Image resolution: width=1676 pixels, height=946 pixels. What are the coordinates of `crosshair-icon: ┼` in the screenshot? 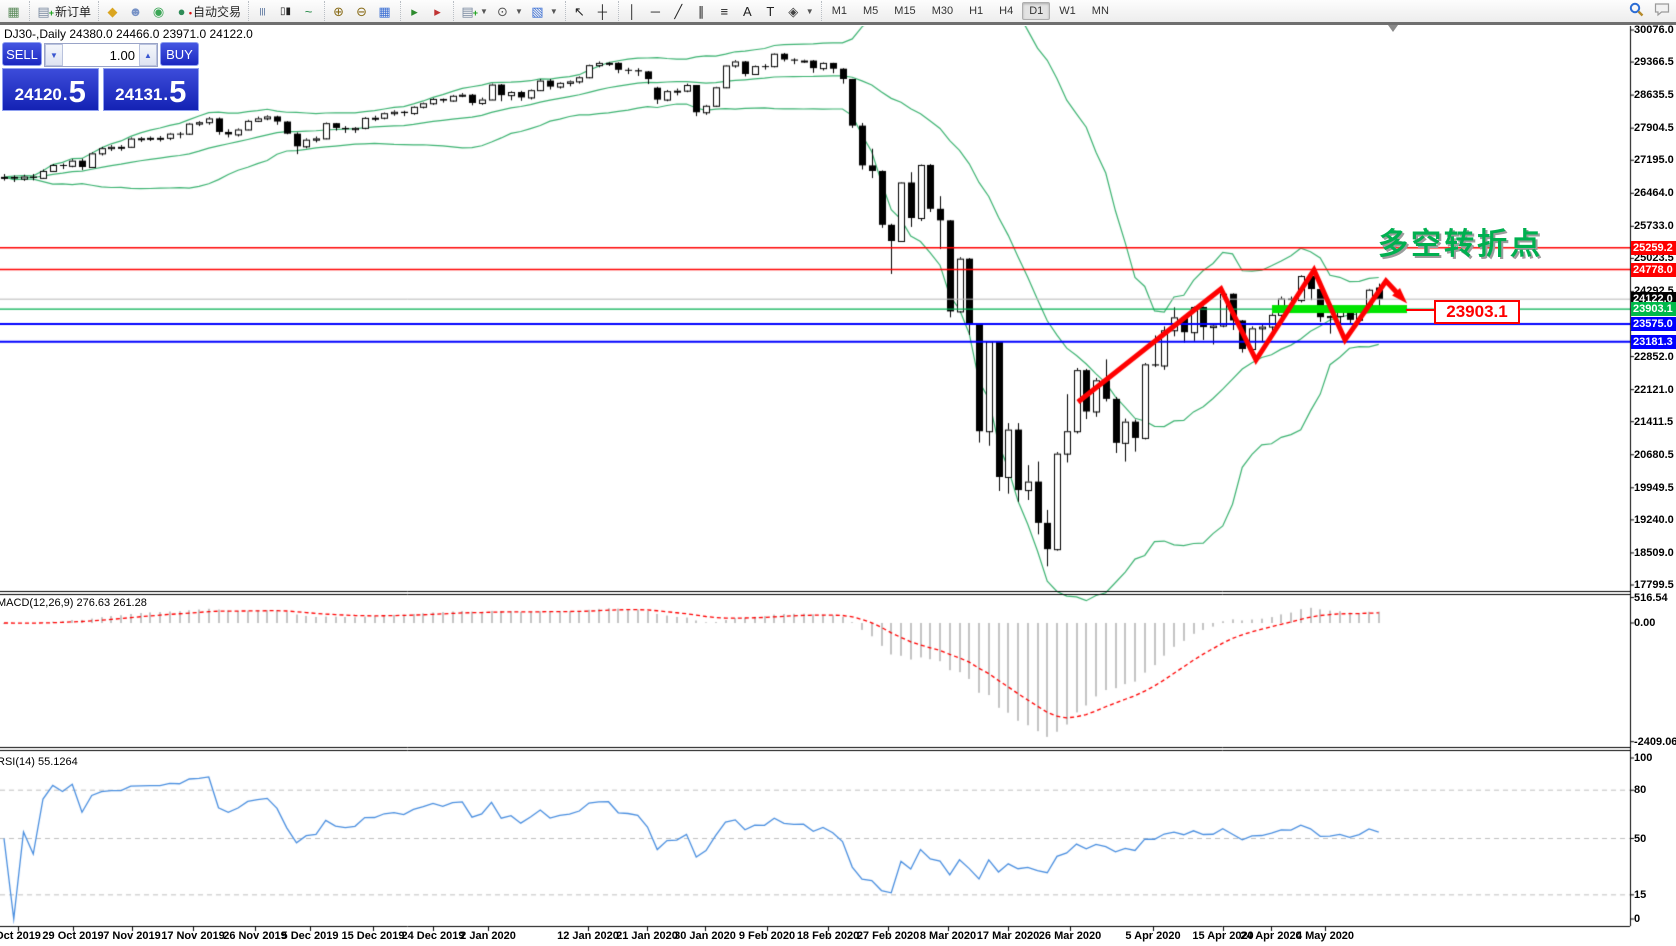 It's located at (602, 11).